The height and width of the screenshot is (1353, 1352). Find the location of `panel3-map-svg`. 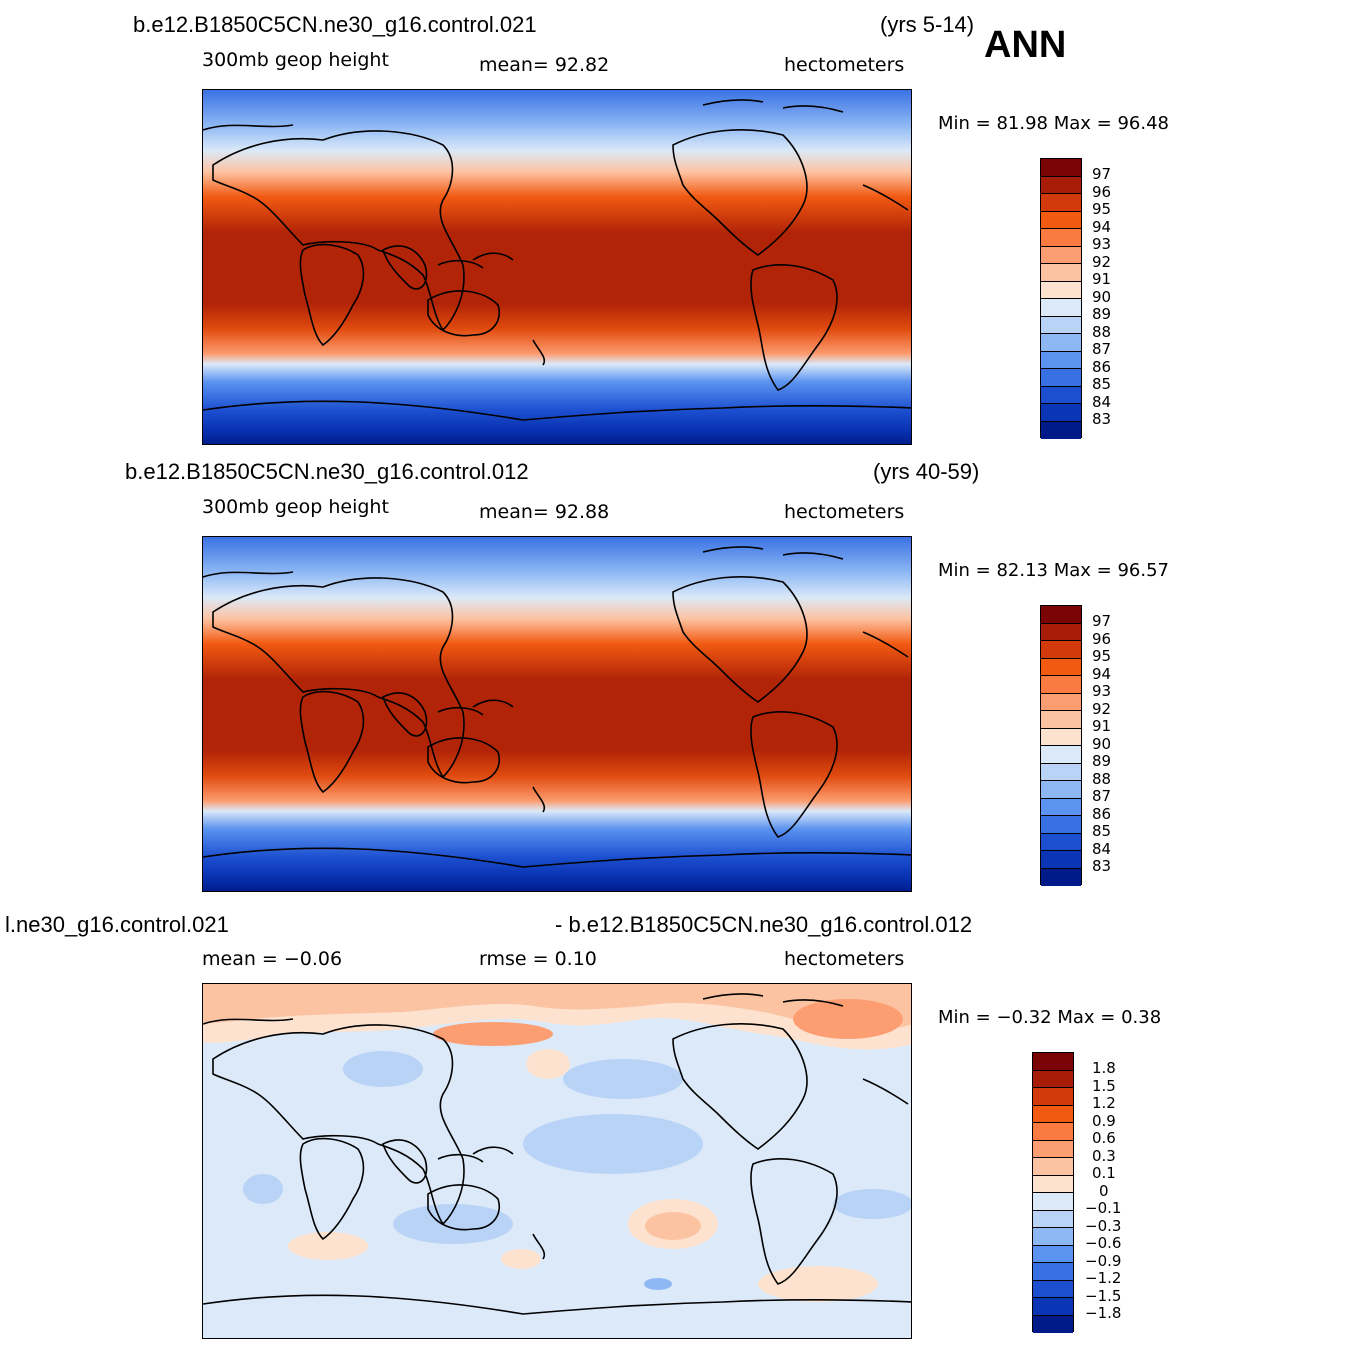

panel3-map-svg is located at coordinates (557, 1161).